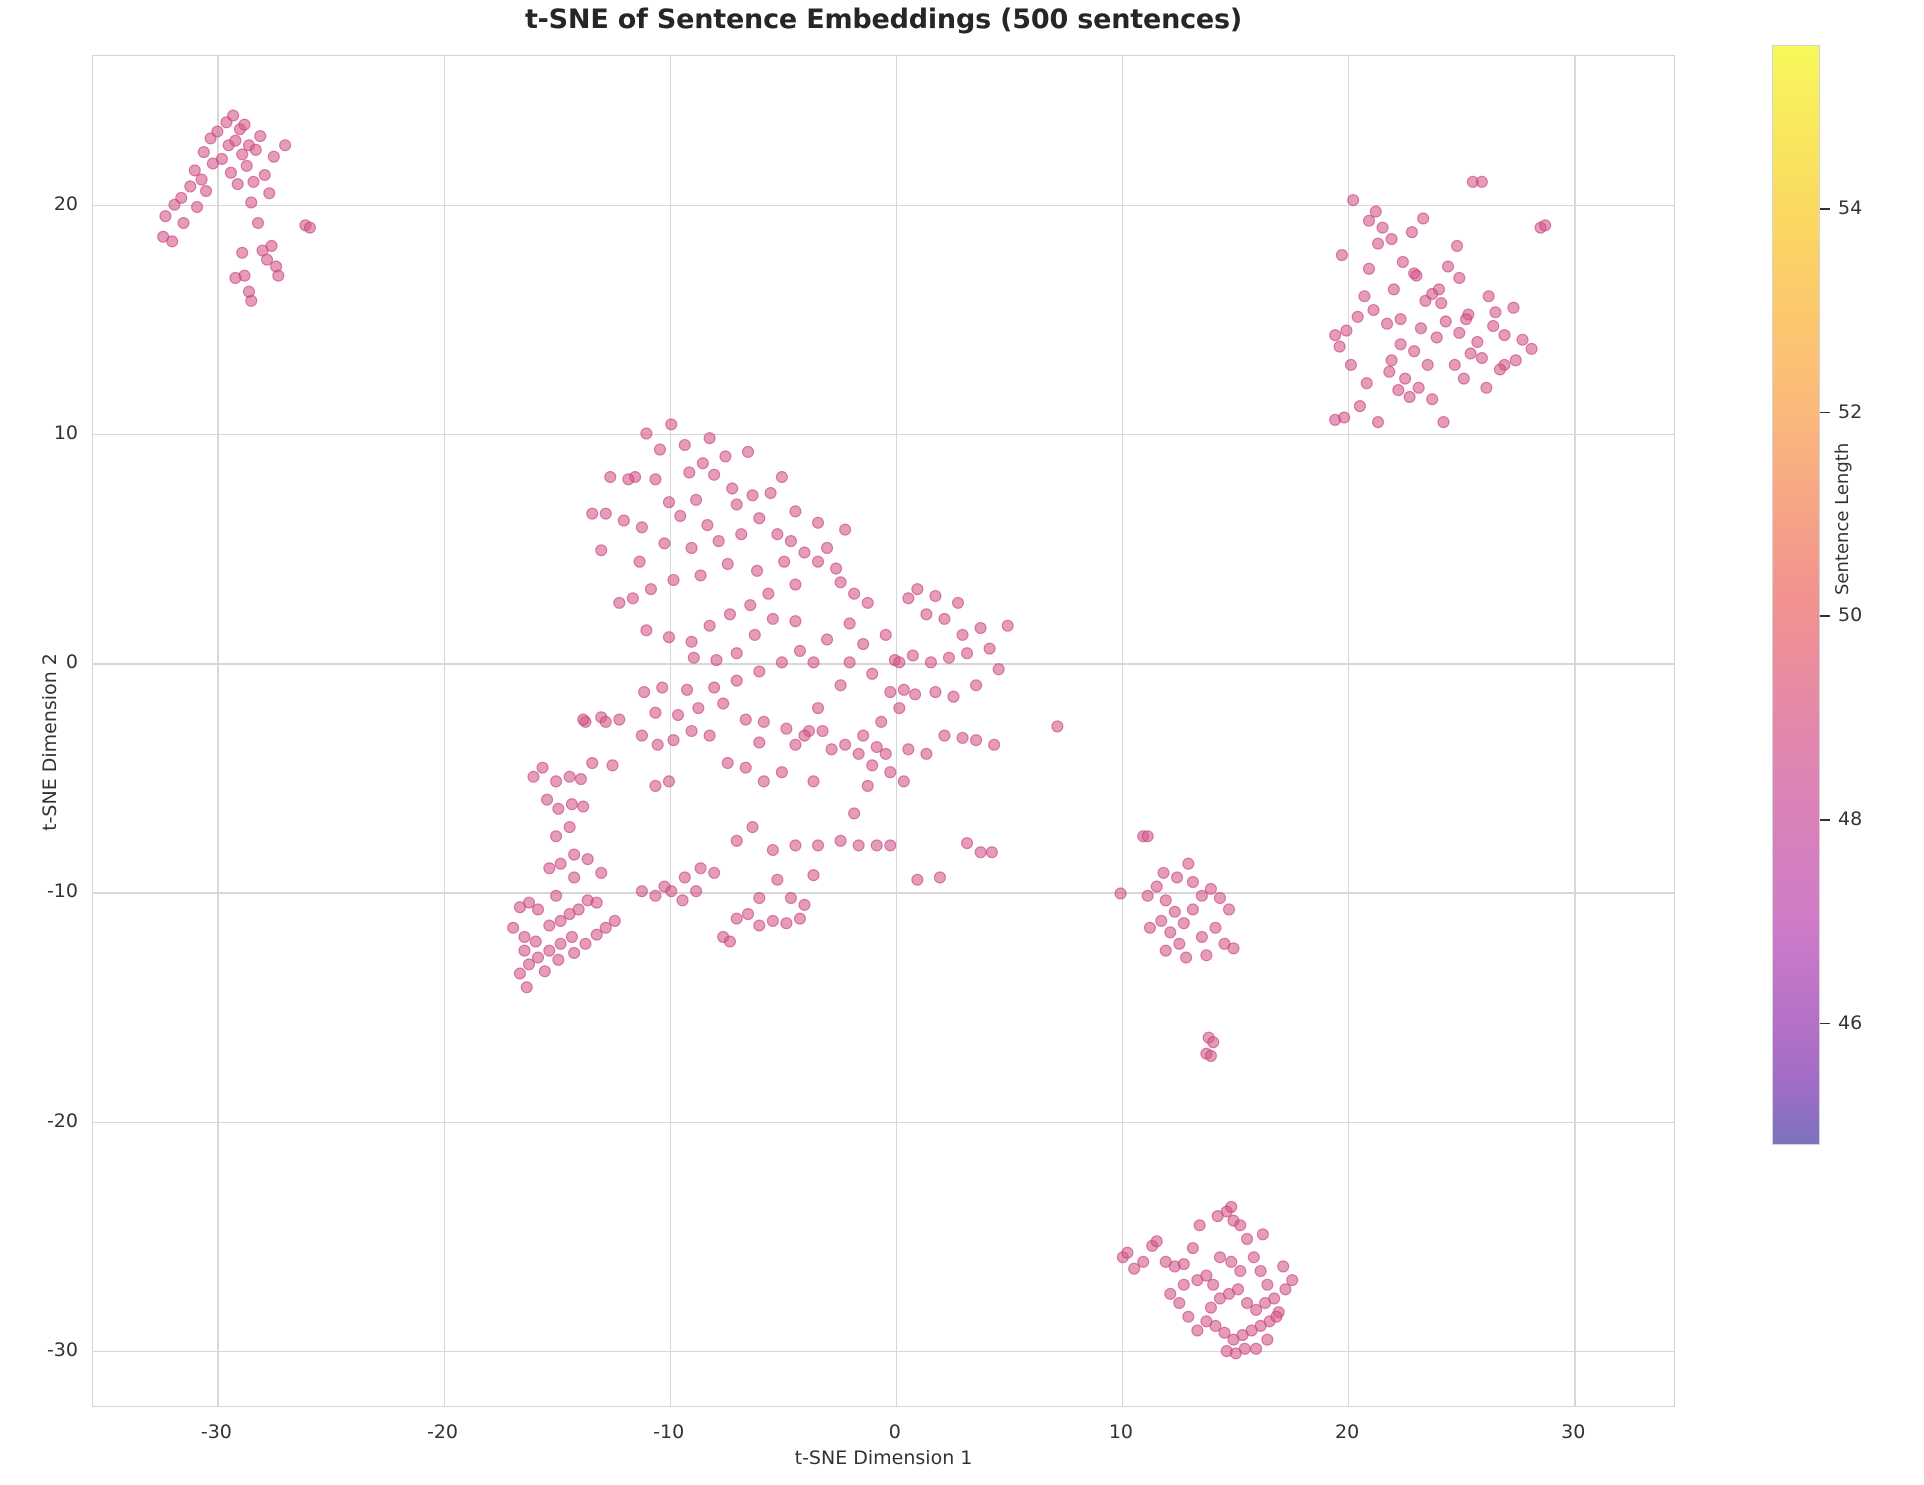  What do you see at coordinates (1825, 1023) in the screenshot?
I see `colorbar-tick-mark` at bounding box center [1825, 1023].